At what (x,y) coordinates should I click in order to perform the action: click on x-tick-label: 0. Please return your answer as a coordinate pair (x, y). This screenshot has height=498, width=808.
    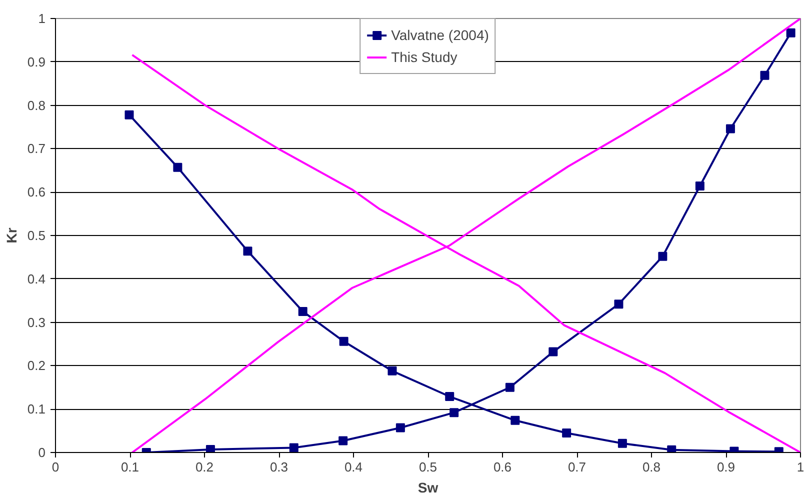
    Looking at the image, I should click on (56, 467).